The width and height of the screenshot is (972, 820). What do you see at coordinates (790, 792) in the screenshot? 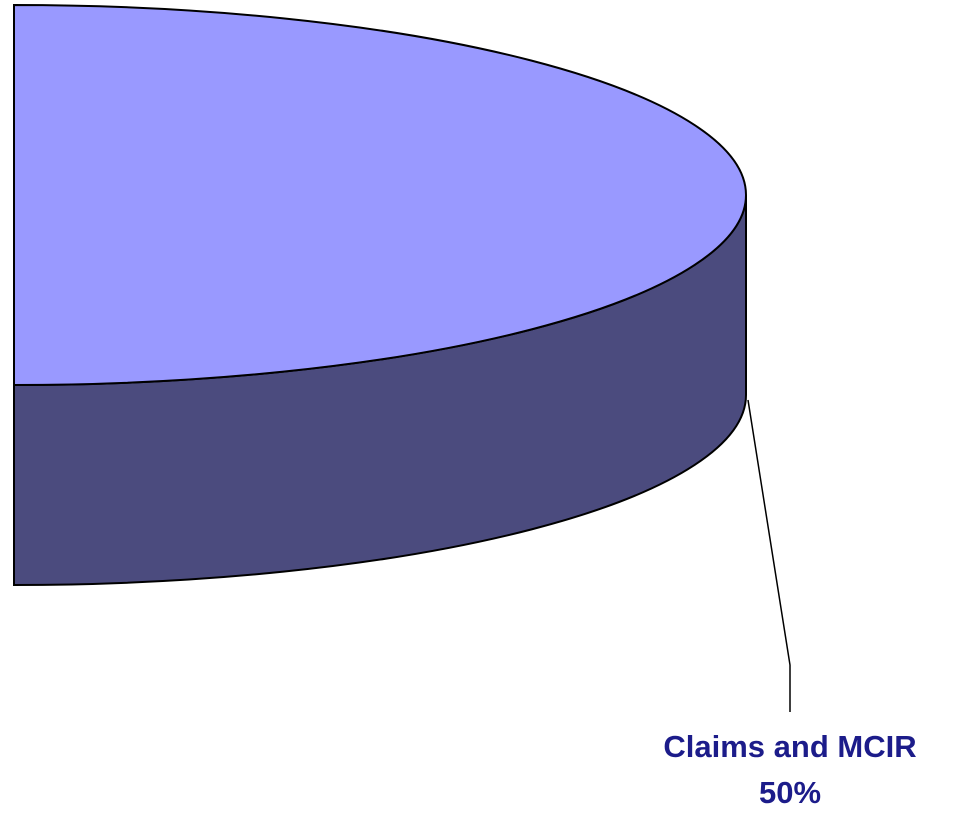
I see `slice-value-label: 50%` at bounding box center [790, 792].